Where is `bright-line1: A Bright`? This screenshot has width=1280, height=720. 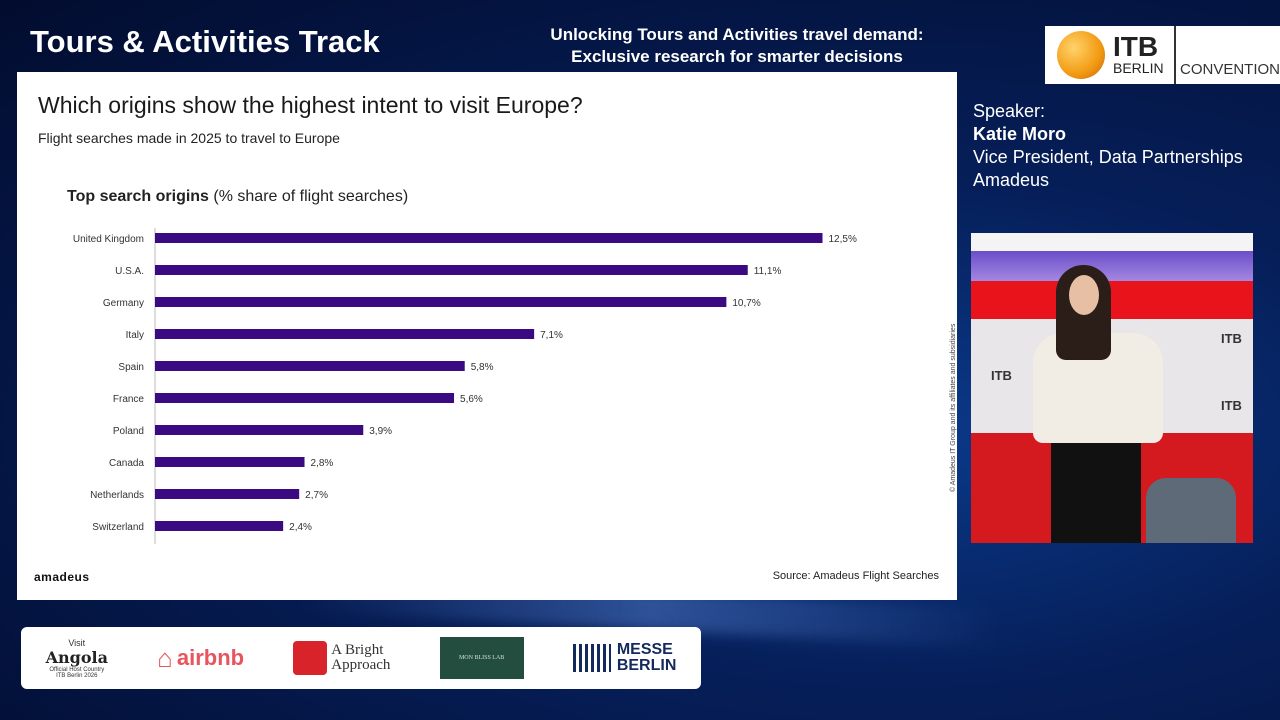 bright-line1: A Bright is located at coordinates (357, 650).